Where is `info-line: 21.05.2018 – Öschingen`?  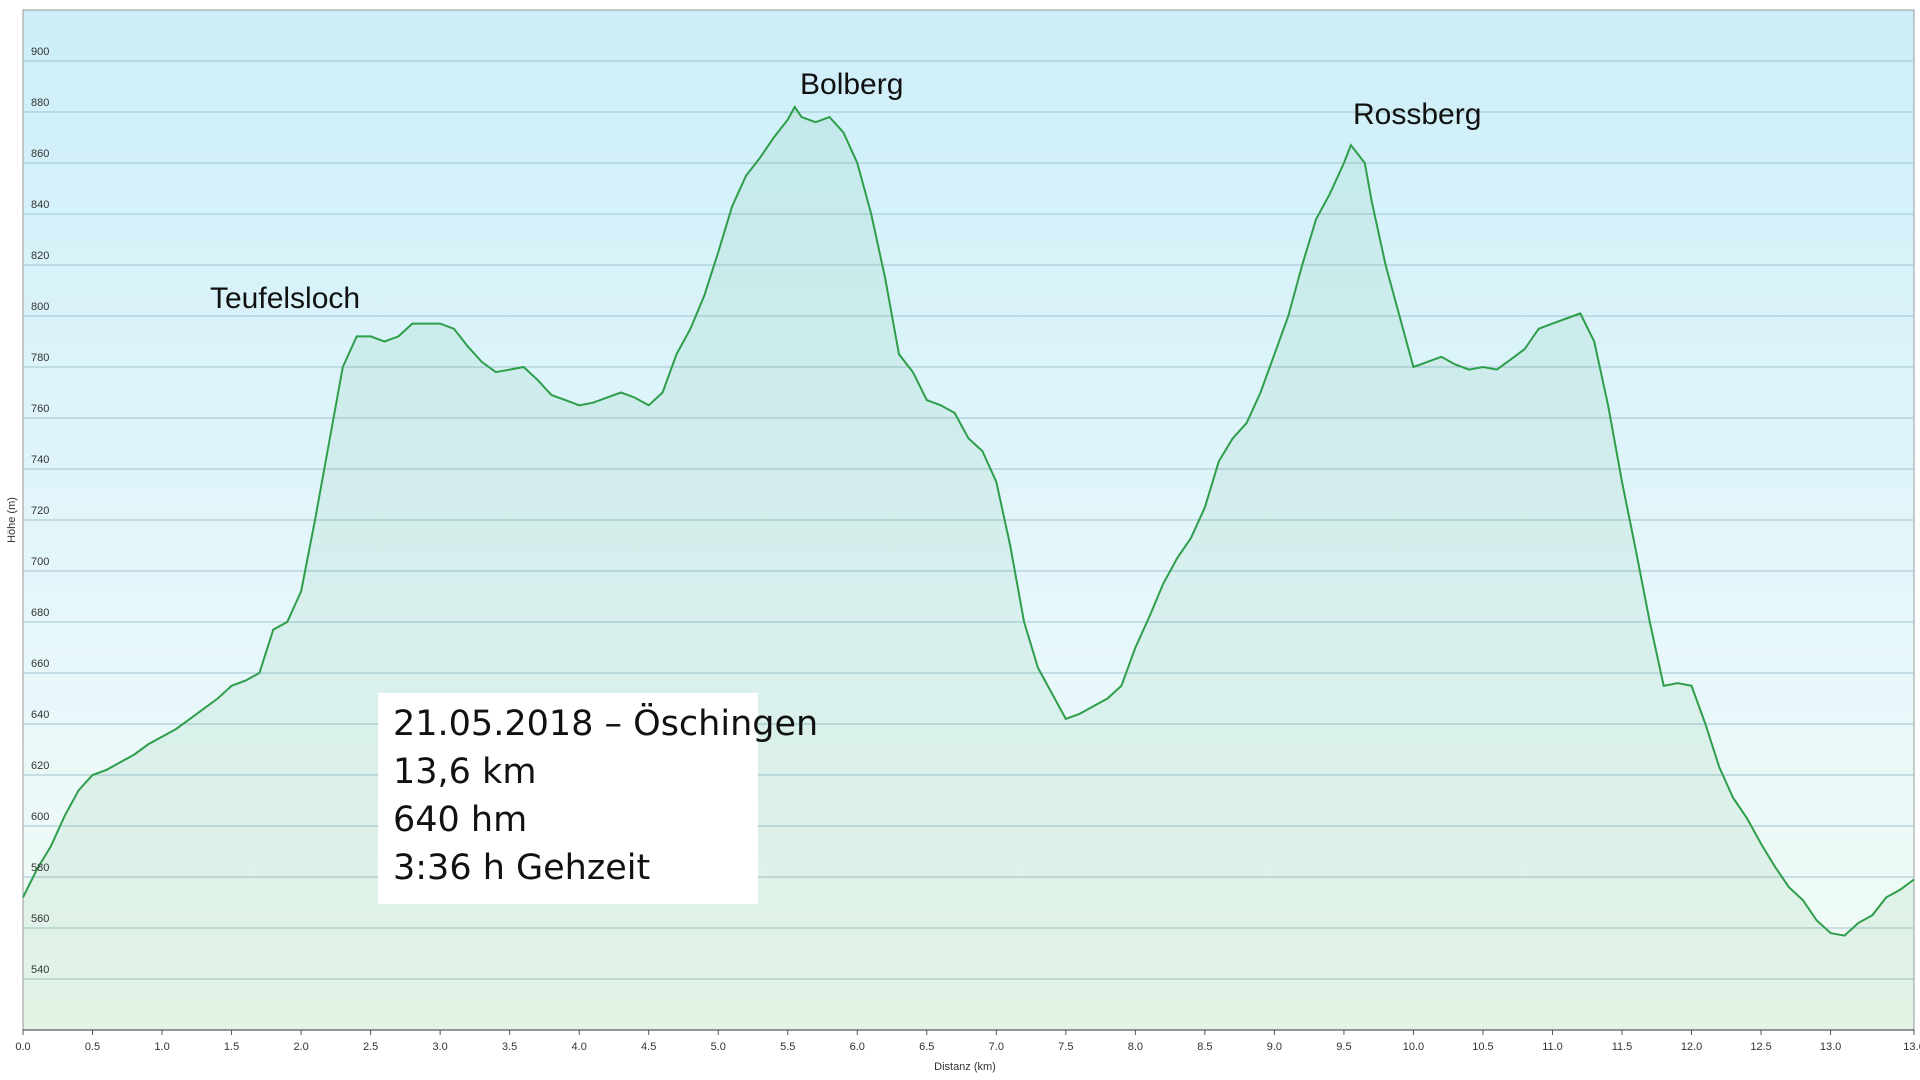 info-line: 21.05.2018 – Öschingen is located at coordinates (605, 723).